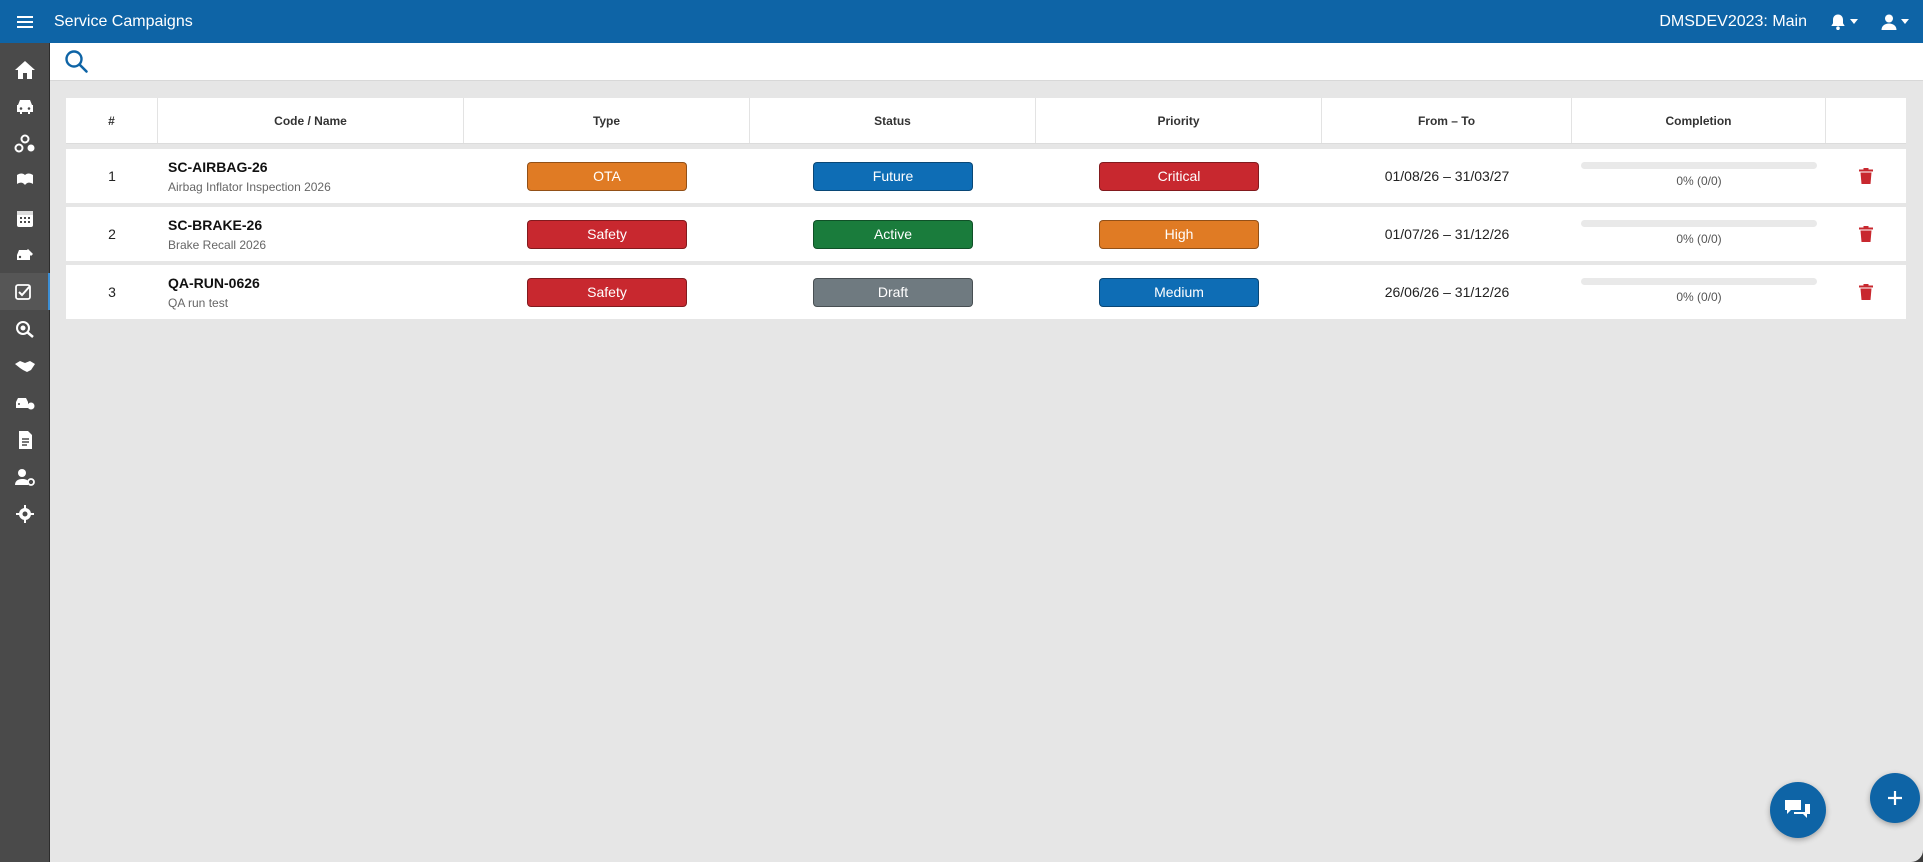  Describe the element at coordinates (218, 166) in the screenshot. I see `campaign-code: SC-AIRBAG-26` at that location.